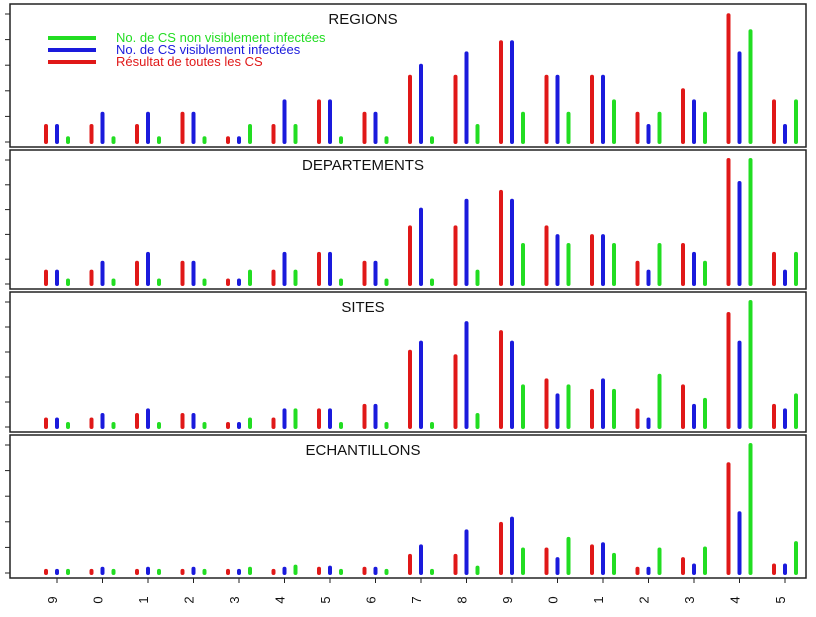  I want to click on x-axis: 9 0 1 2 3 4 5 6 7 8 9 0 1 2 3 4 5, so click(416, 591).